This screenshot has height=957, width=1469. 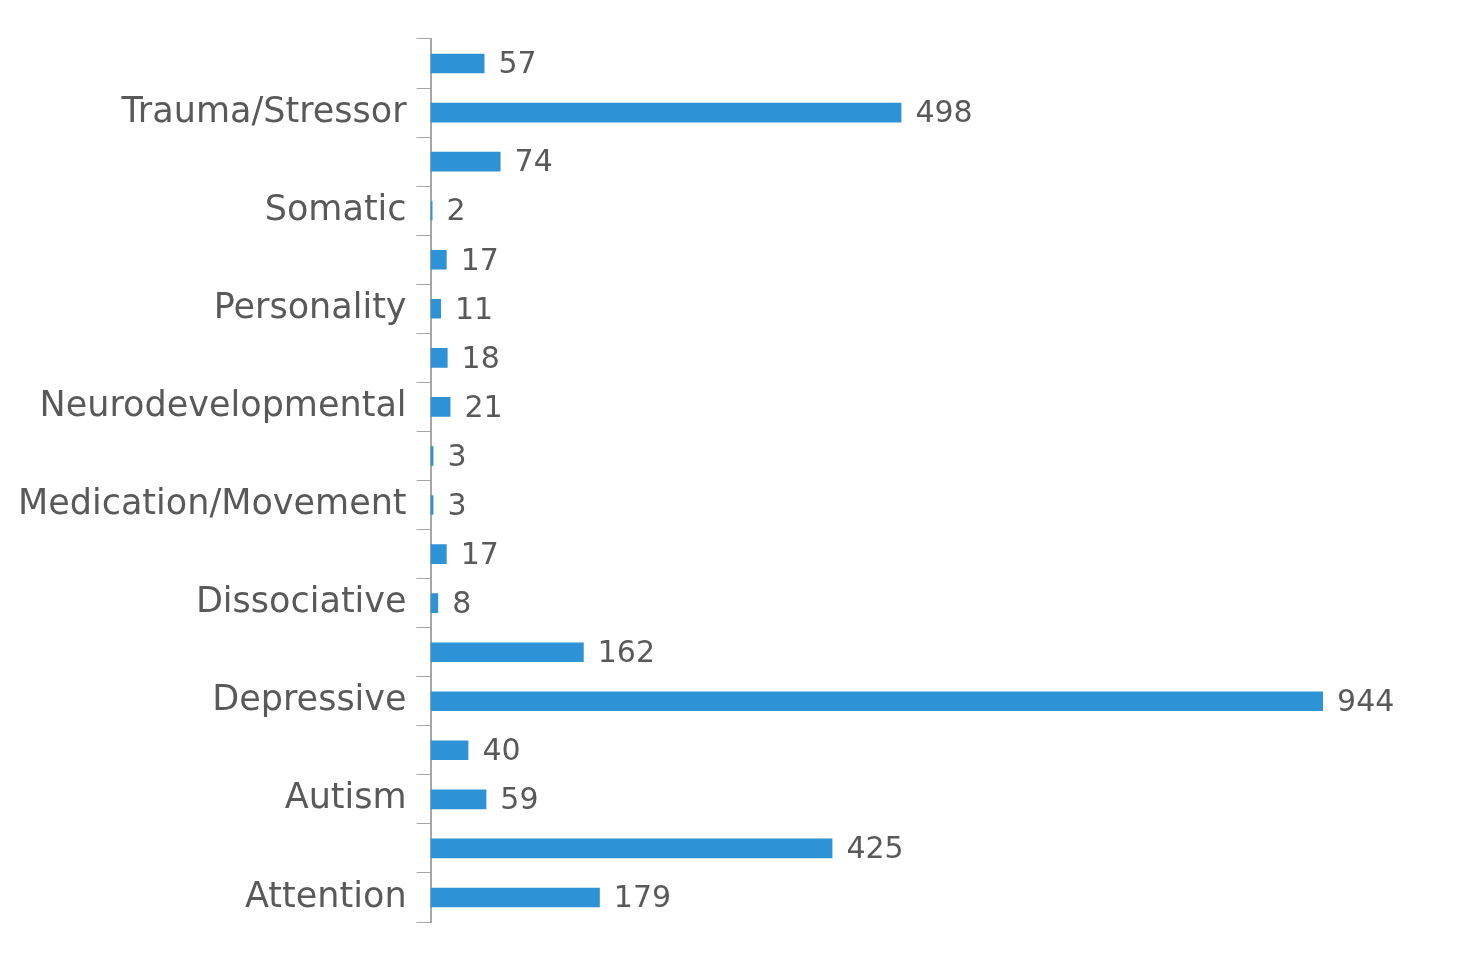 What do you see at coordinates (223, 404) in the screenshot?
I see `y-tick-label: Neurodevelopmental` at bounding box center [223, 404].